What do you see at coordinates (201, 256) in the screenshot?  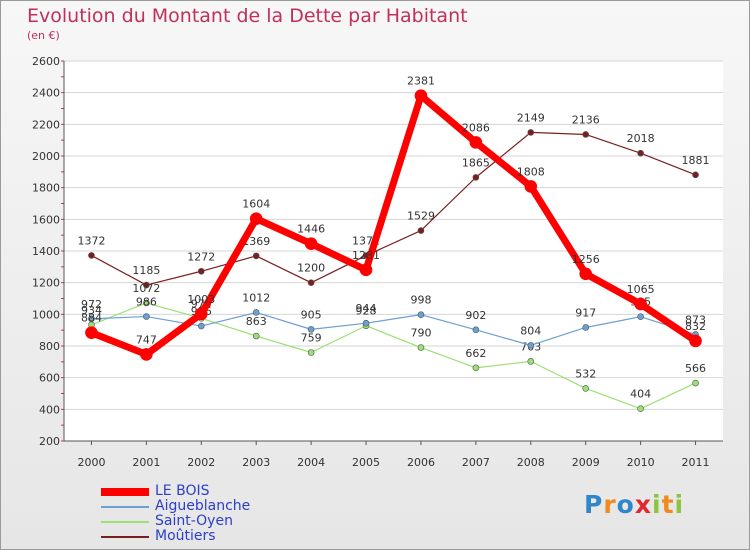 I see `data-label: 1272` at bounding box center [201, 256].